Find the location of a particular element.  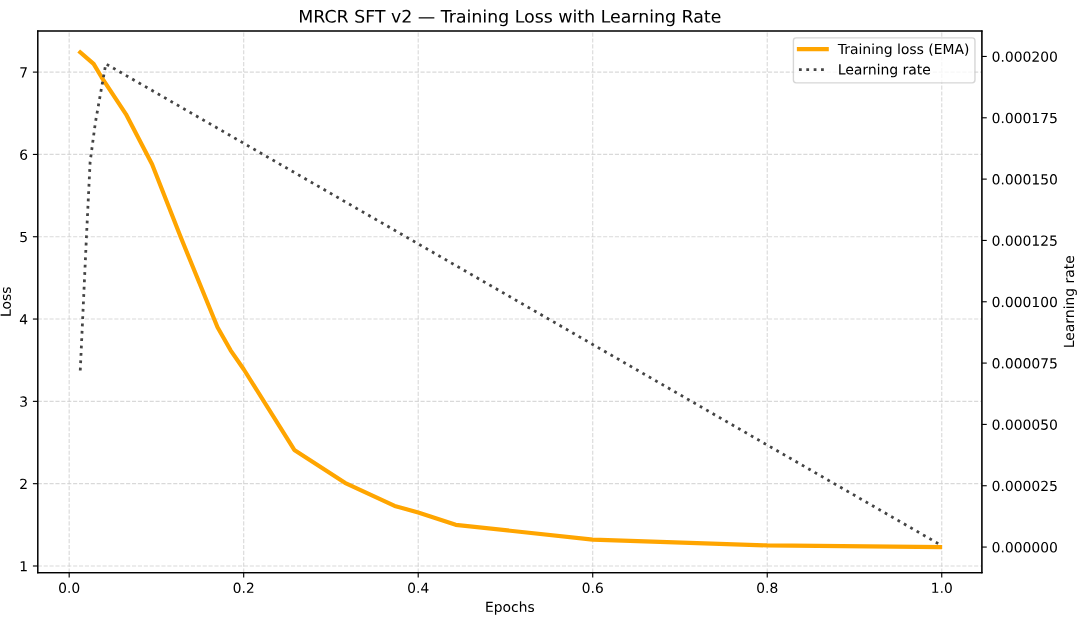

x-tick-label: 0.2 is located at coordinates (243, 588).